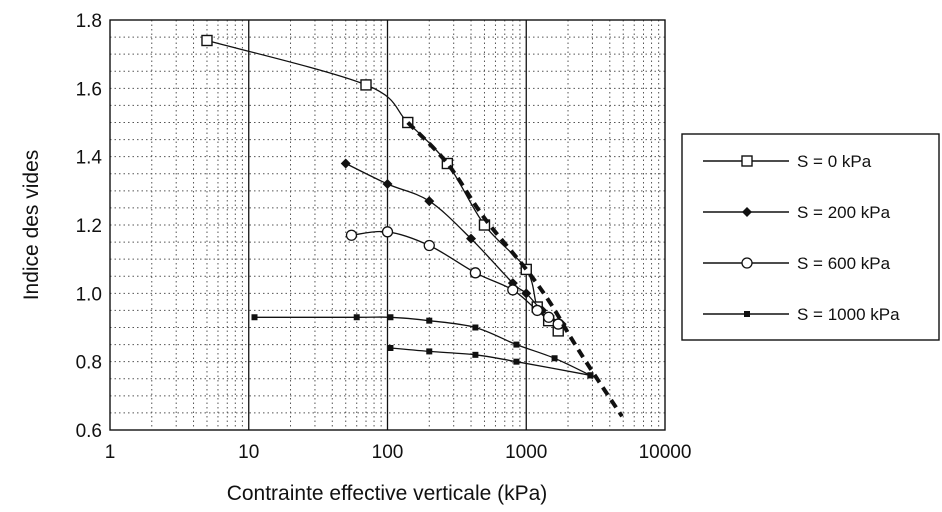 This screenshot has width=942, height=512. I want to click on y-tick-label: 1.6, so click(89, 89).